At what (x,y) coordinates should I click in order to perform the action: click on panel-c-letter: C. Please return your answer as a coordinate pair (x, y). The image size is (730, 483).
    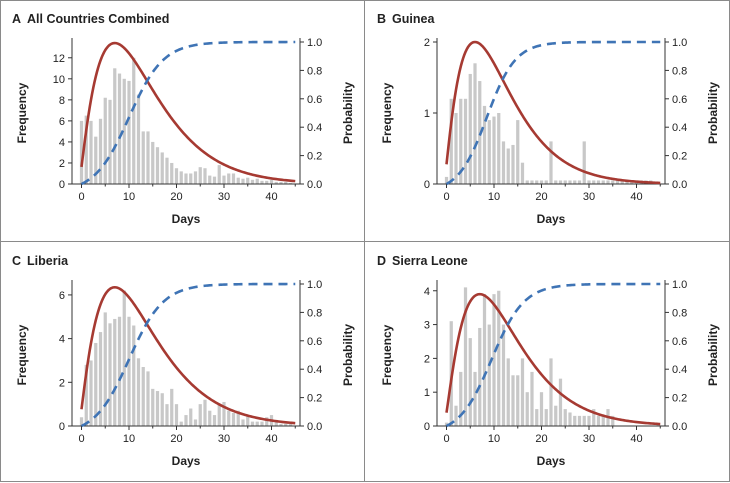
    Looking at the image, I should click on (17, 261).